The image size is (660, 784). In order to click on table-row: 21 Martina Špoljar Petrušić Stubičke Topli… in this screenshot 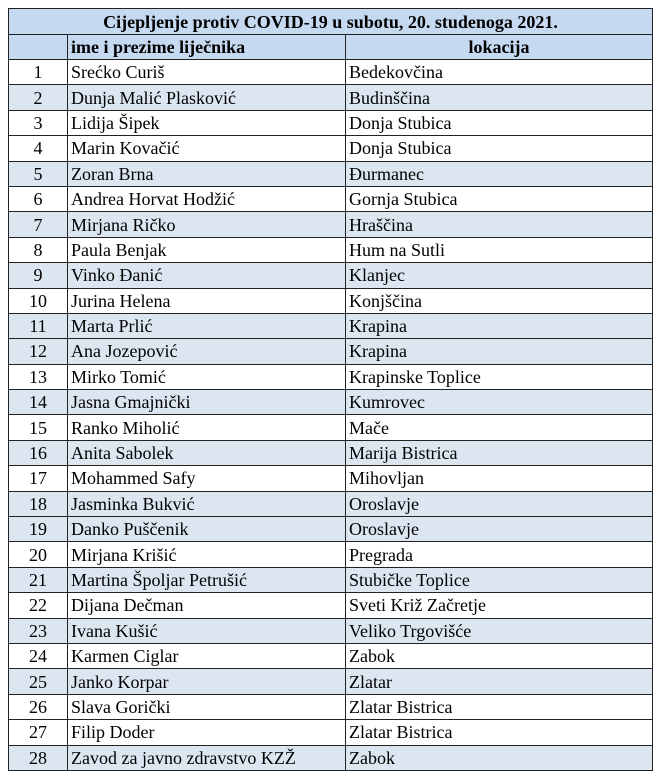, I will do `click(331, 580)`.